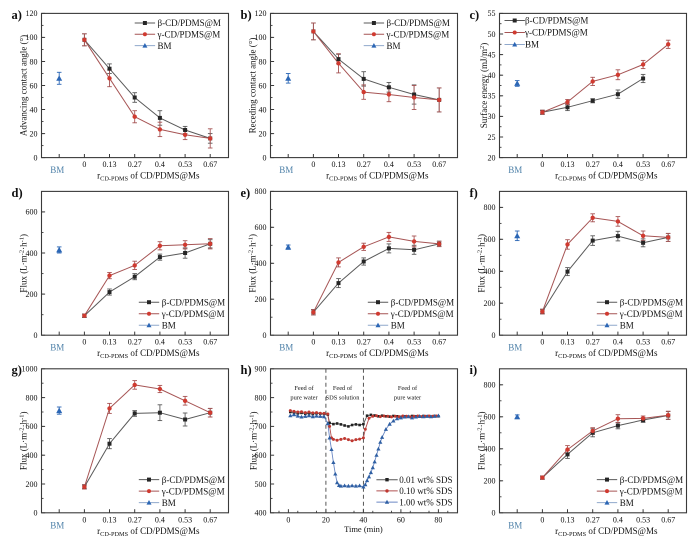 Image resolution: width=699 pixels, height=549 pixels. I want to click on svg-text: 120, so click(32, 13).